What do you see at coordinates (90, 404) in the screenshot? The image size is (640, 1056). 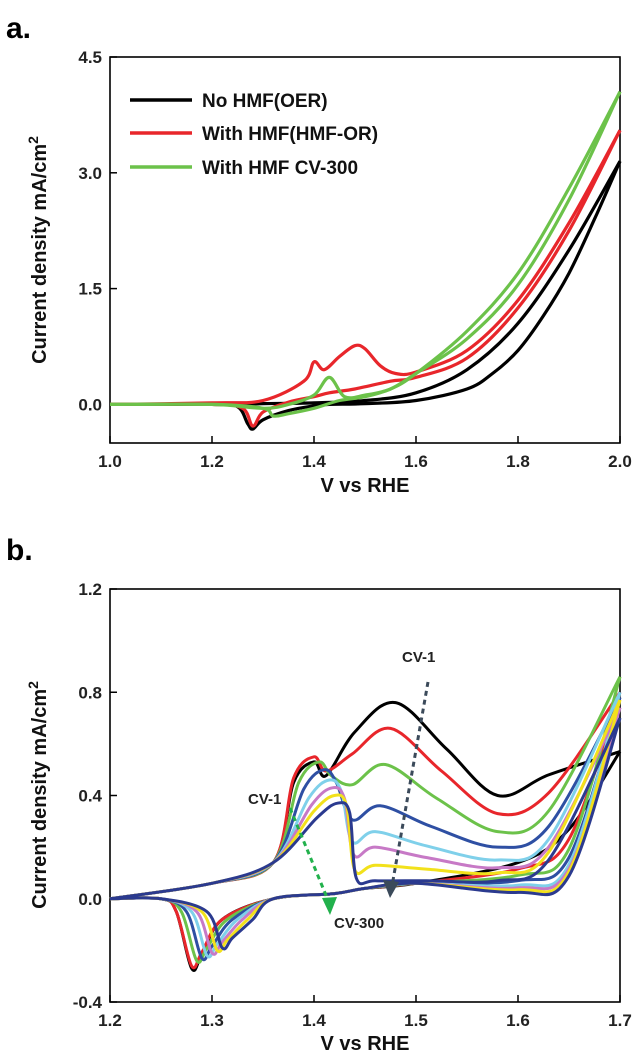 I see `panel-a-ytick-label-0: 0.0` at bounding box center [90, 404].